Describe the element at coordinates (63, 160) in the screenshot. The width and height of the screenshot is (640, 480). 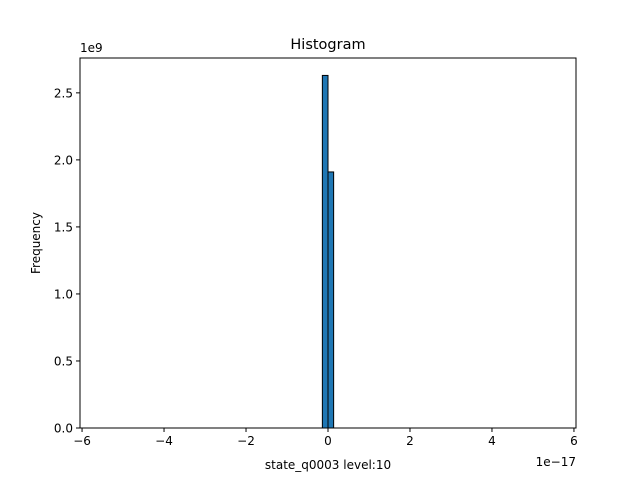
I see `y-tick-label-4: 2.0` at that location.